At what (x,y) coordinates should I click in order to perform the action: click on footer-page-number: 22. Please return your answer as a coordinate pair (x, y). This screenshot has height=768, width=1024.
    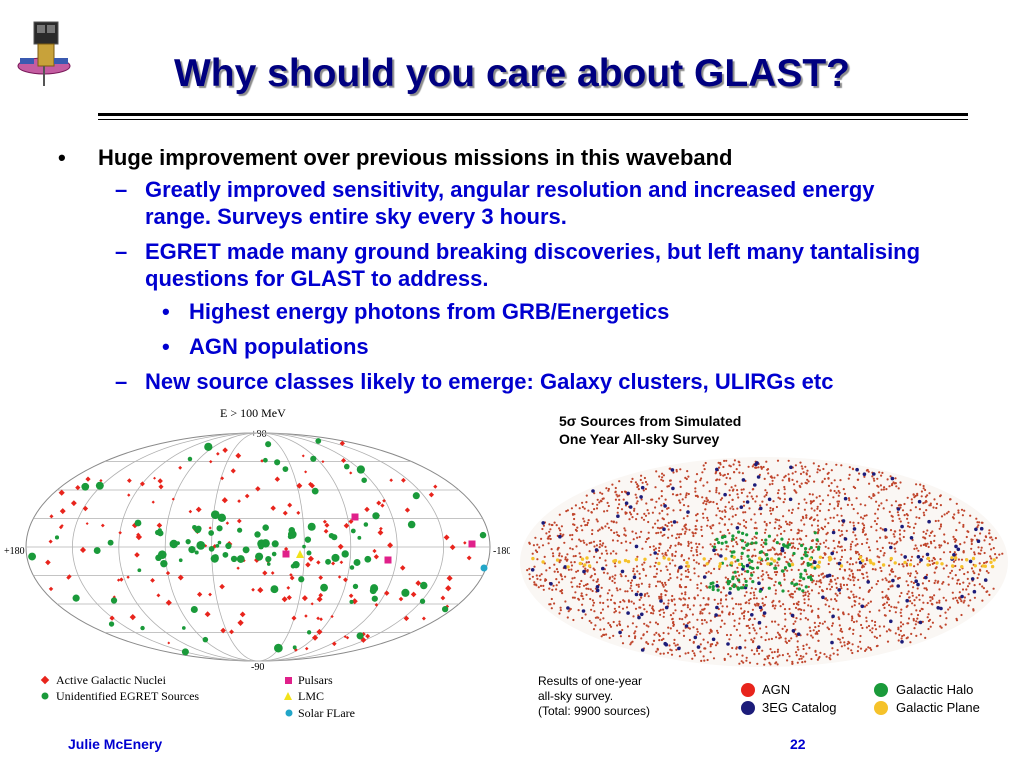
    Looking at the image, I should click on (798, 744).